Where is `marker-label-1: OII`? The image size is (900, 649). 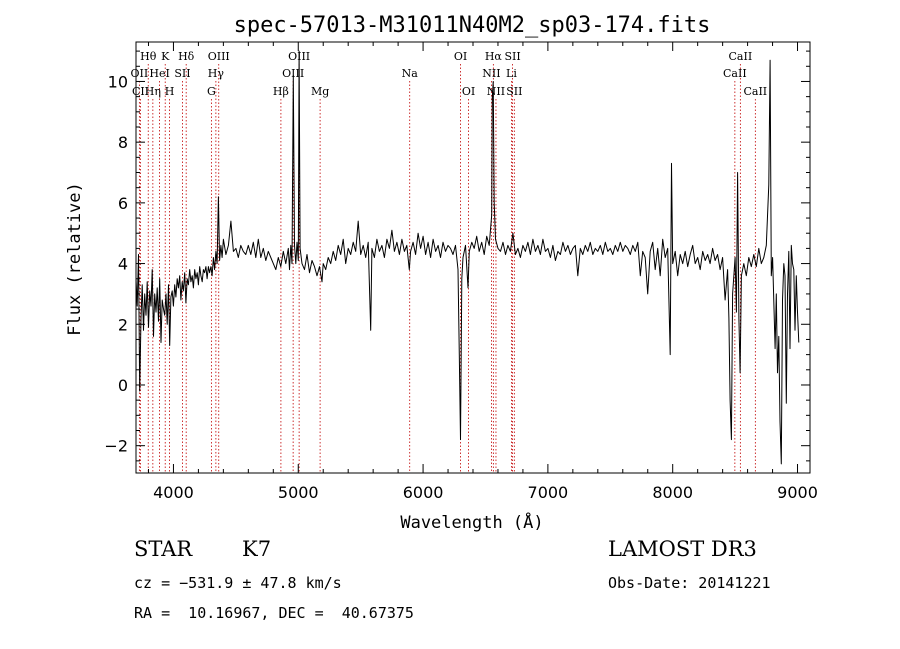 marker-label-1: OII is located at coordinates (140, 73).